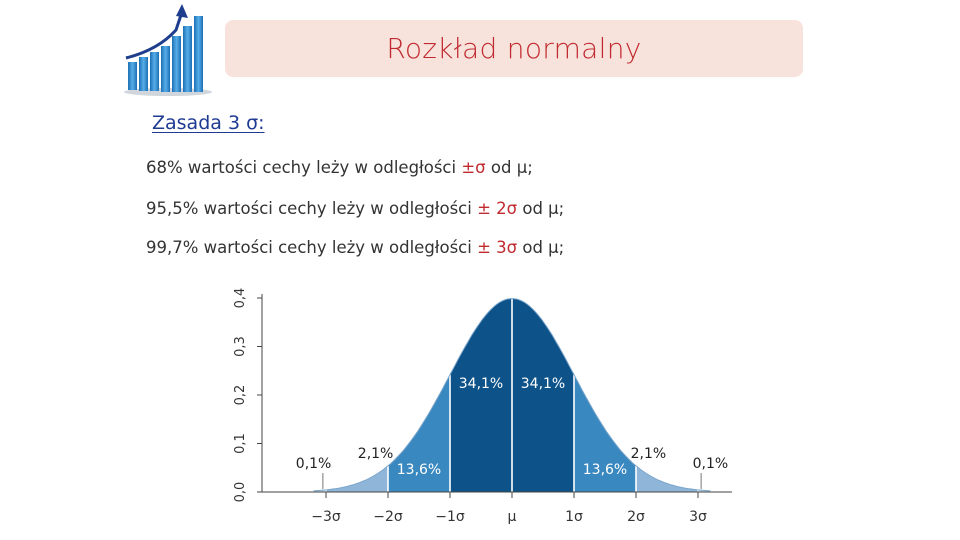  Describe the element at coordinates (473, 167) in the screenshot. I see `rule-sigma: ±σ` at that location.